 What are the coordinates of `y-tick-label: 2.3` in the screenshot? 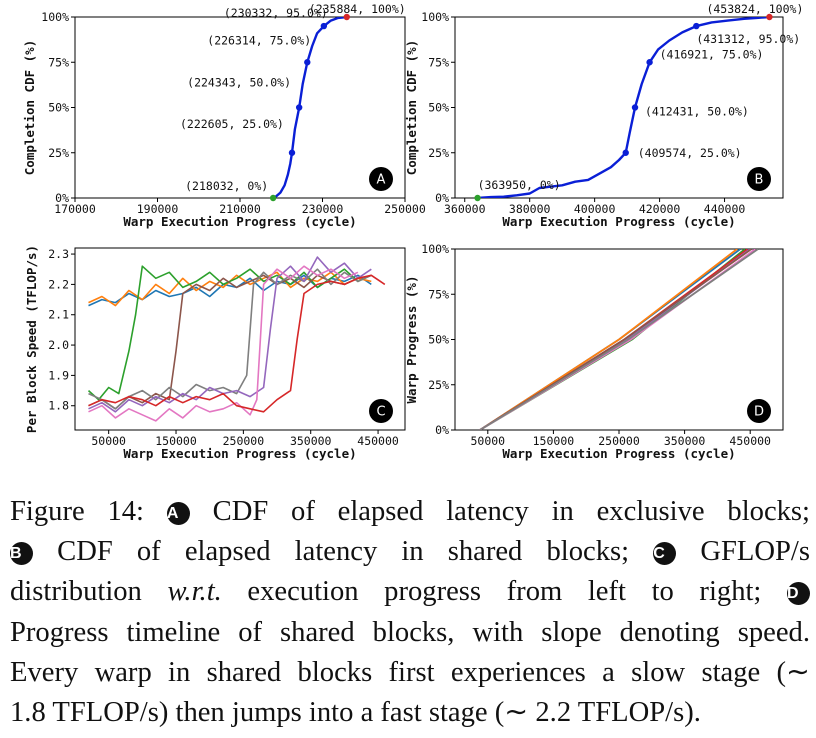 It's located at (58, 254).